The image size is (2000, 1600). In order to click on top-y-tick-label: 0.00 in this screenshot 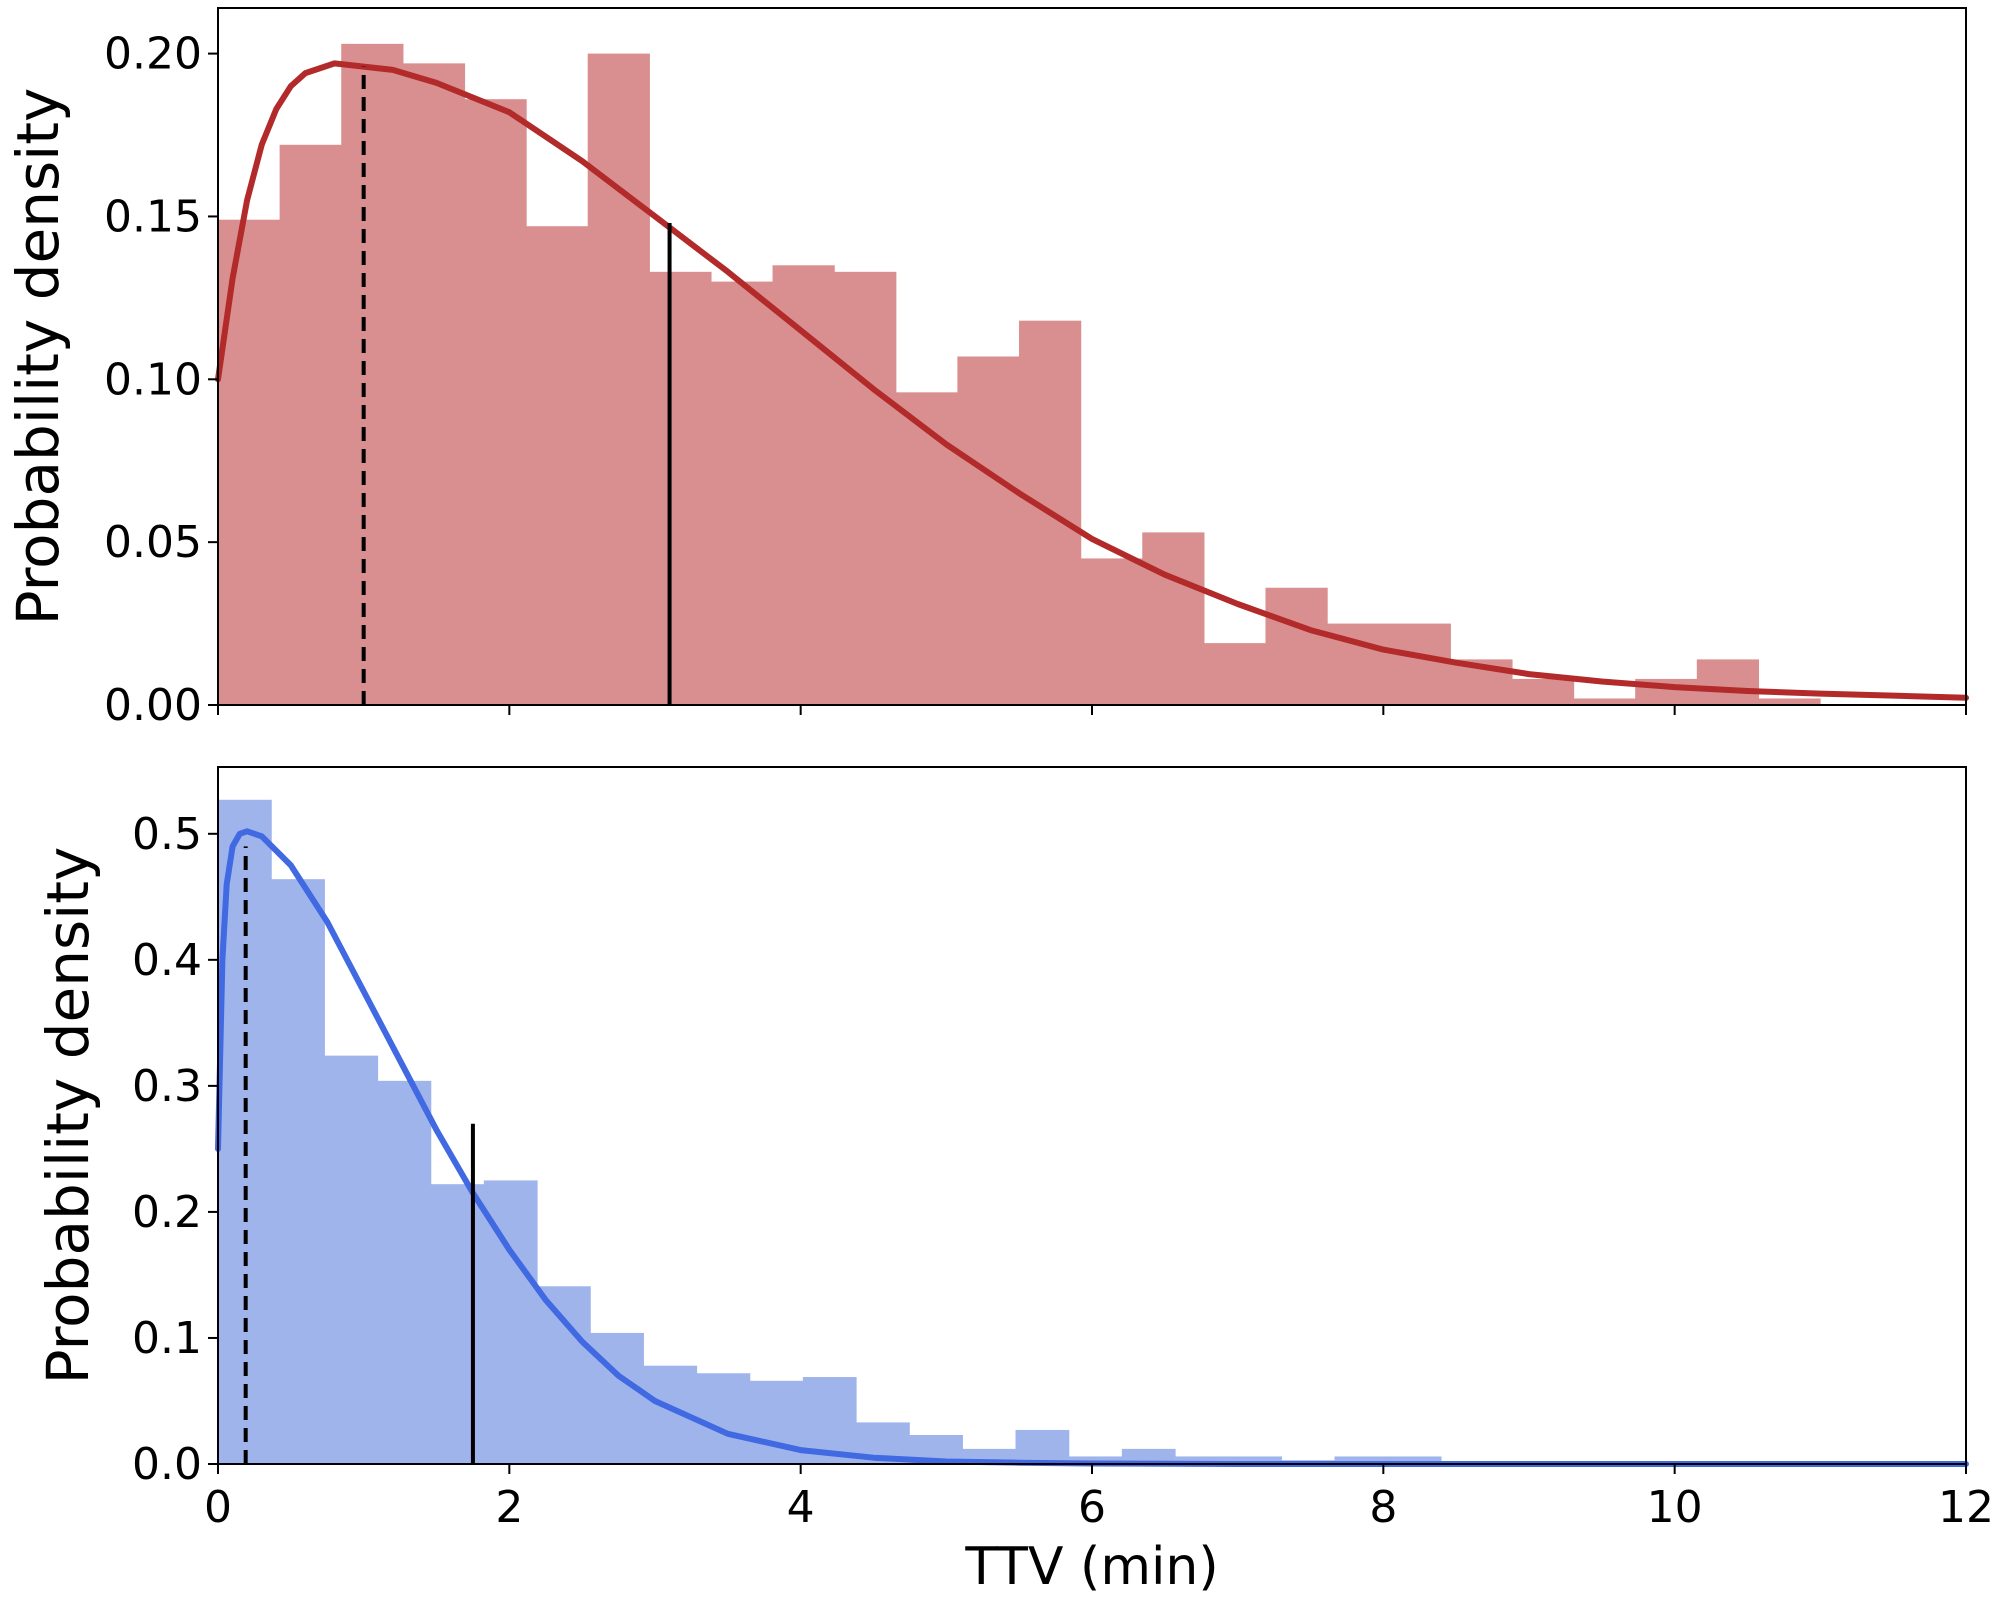, I will do `click(153, 705)`.